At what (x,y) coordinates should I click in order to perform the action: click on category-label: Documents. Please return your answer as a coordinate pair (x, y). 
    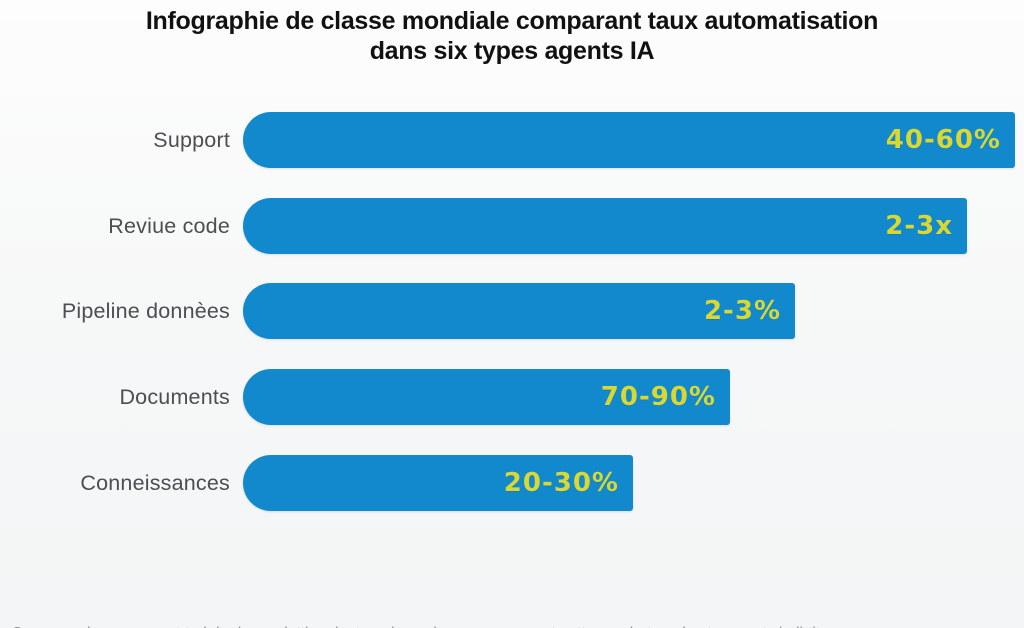
    Looking at the image, I should click on (174, 396).